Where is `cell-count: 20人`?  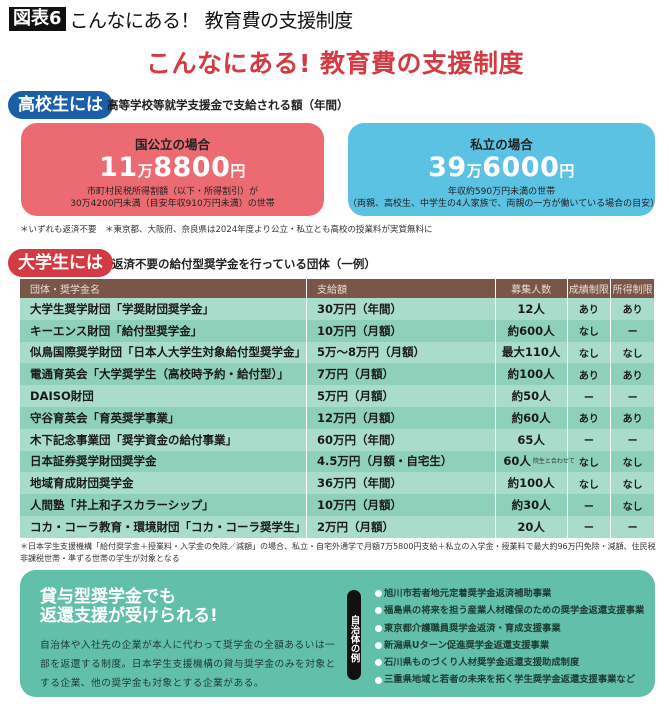
cell-count: 20人 is located at coordinates (531, 526).